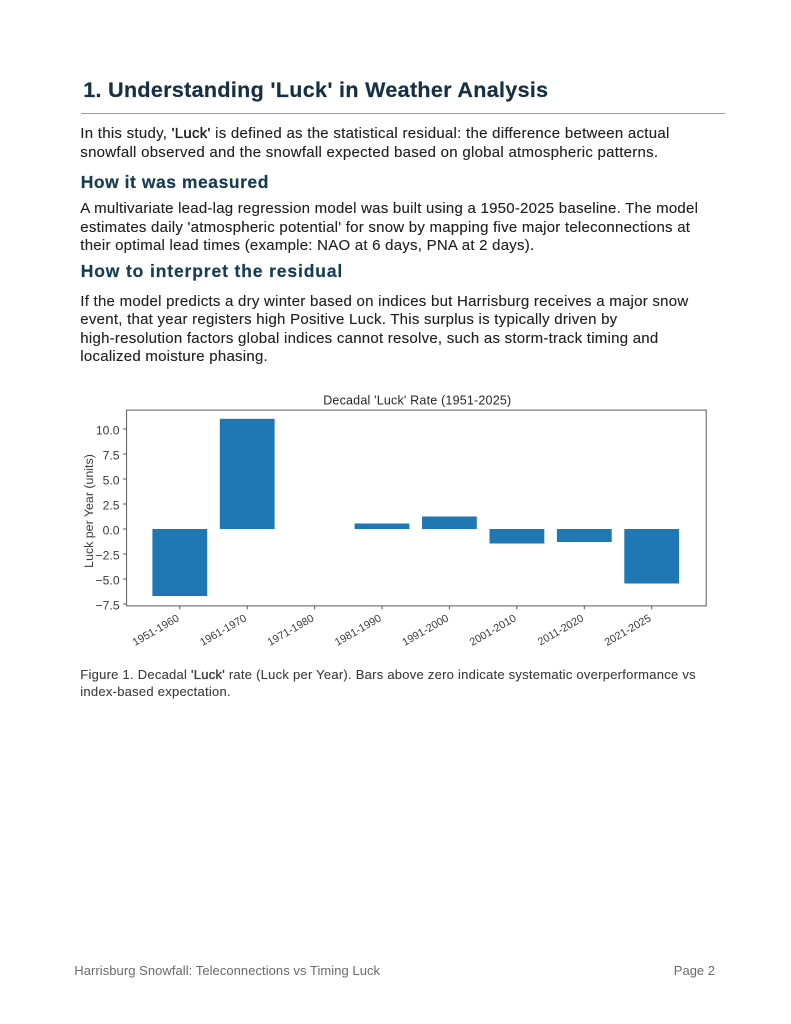  Describe the element at coordinates (417, 400) in the screenshot. I see `svg-text:Decadal 'Luck' Rate (1951-2025: Decadal 'Luck' Rate (1951-2025)` at that location.